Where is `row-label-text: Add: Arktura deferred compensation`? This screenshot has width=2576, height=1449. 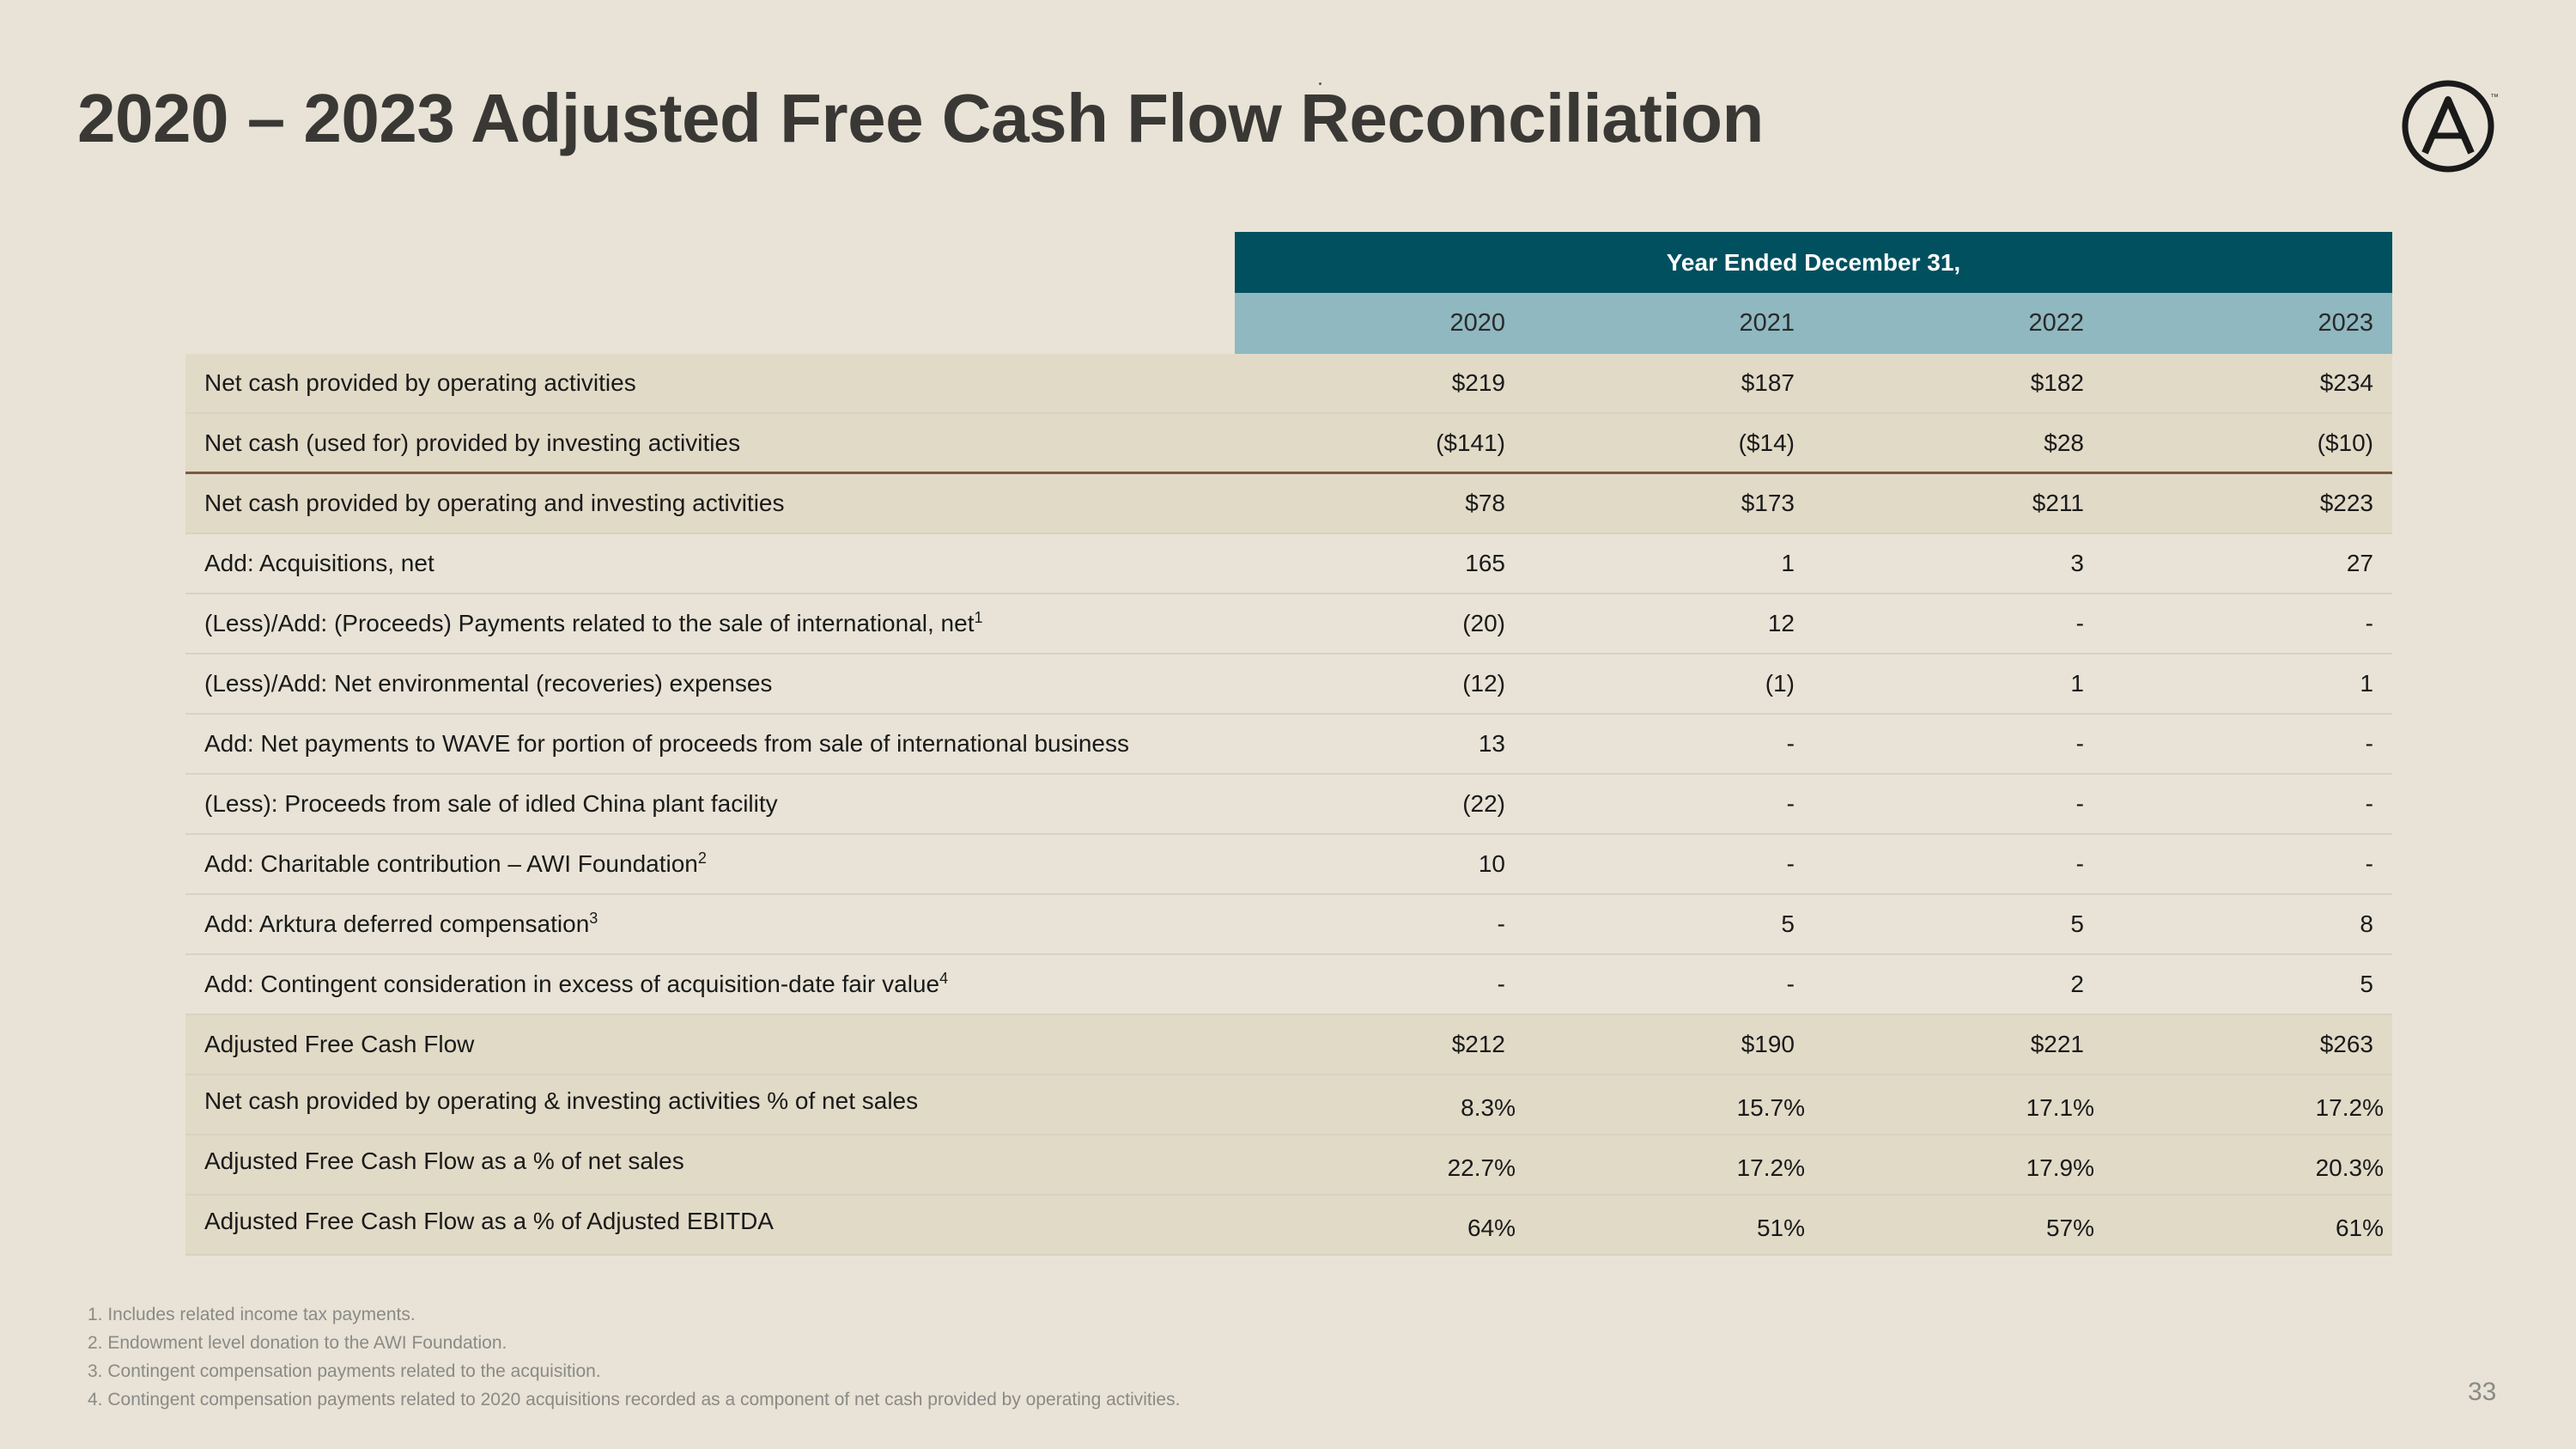 row-label-text: Add: Arktura deferred compensation is located at coordinates (397, 924).